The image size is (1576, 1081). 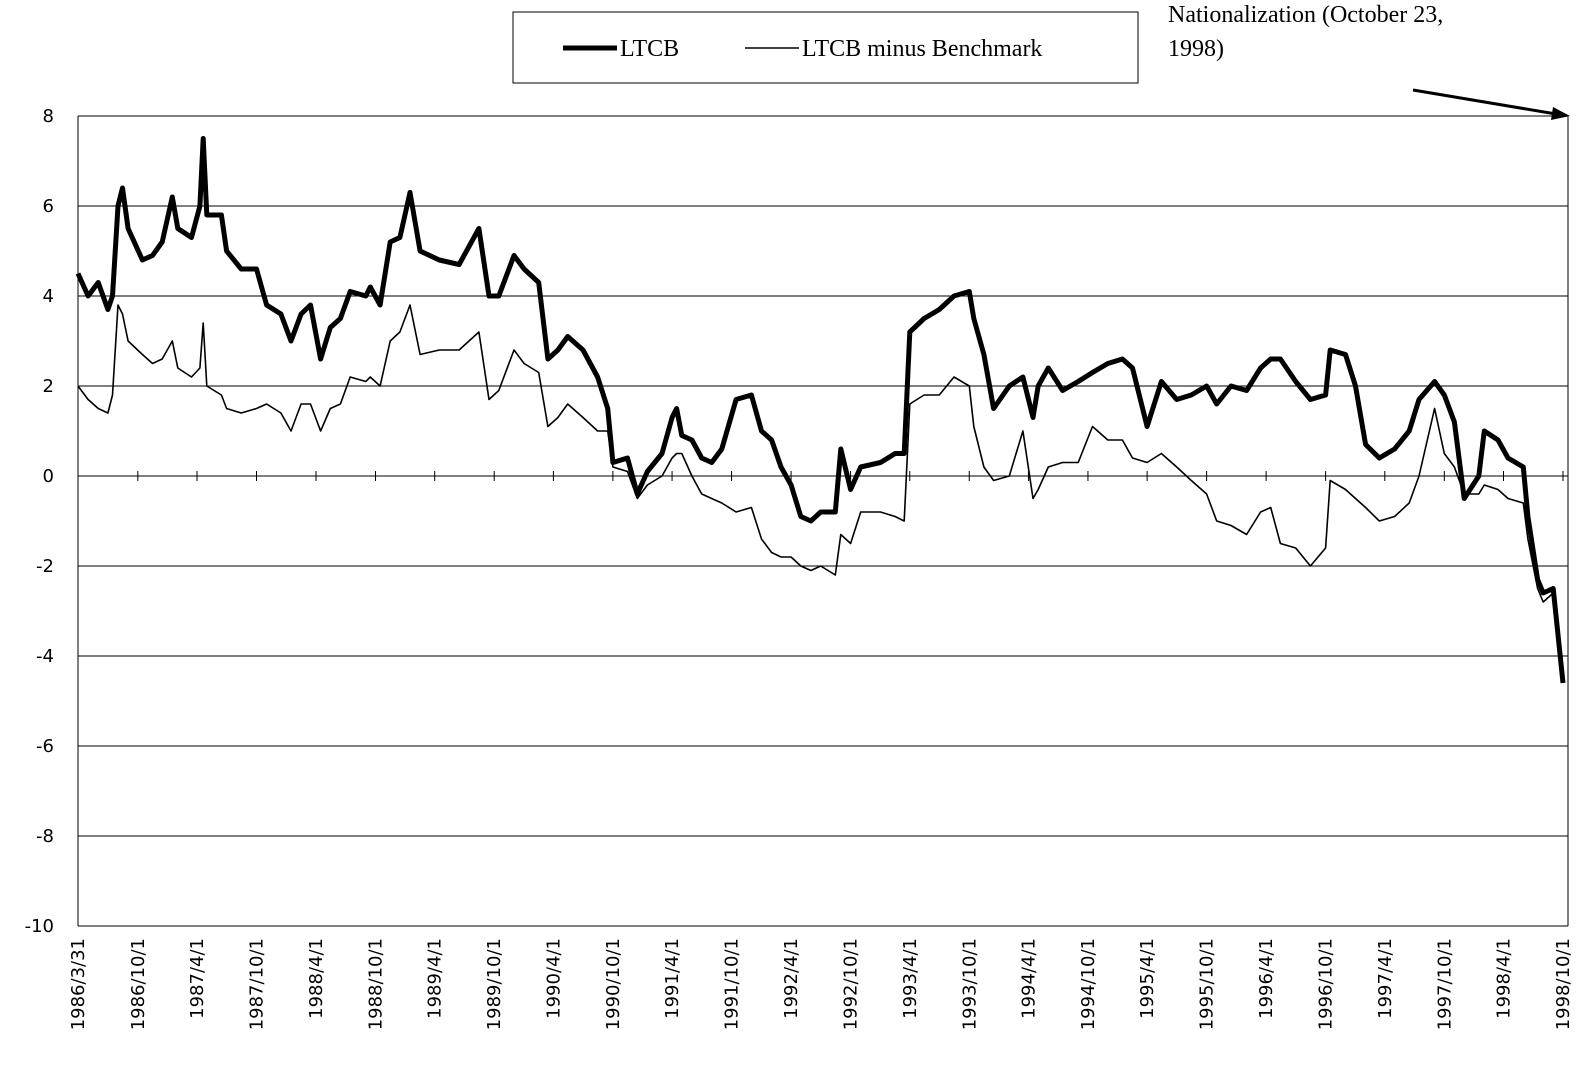 I want to click on x-tick-label: 1994/10/1, so click(x=1088, y=984).